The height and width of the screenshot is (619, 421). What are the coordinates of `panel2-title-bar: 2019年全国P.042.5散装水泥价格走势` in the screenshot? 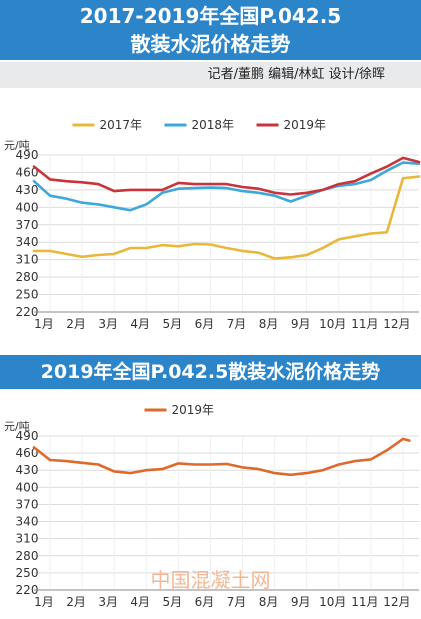 It's located at (210, 372).